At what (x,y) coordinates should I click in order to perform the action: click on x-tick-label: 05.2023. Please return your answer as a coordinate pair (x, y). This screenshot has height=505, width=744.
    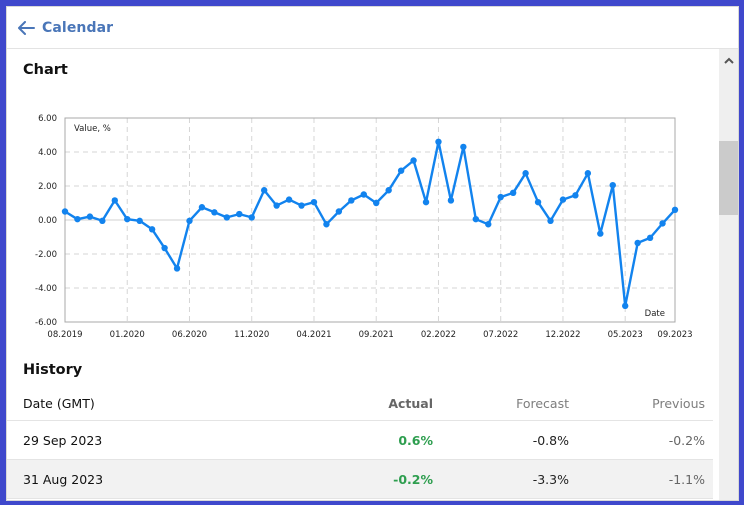
    Looking at the image, I should click on (625, 335).